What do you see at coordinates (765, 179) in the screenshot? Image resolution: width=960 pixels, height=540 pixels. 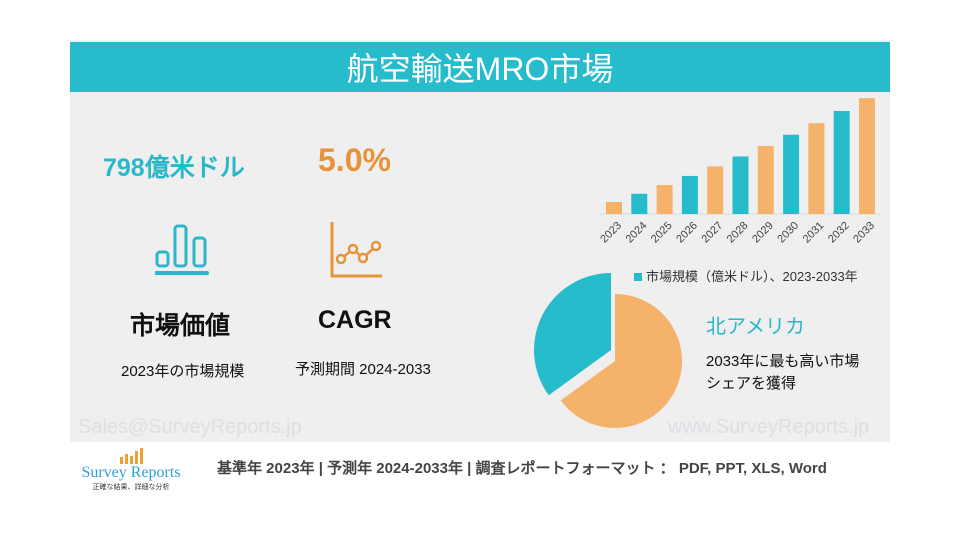 I see `bar-2029` at bounding box center [765, 179].